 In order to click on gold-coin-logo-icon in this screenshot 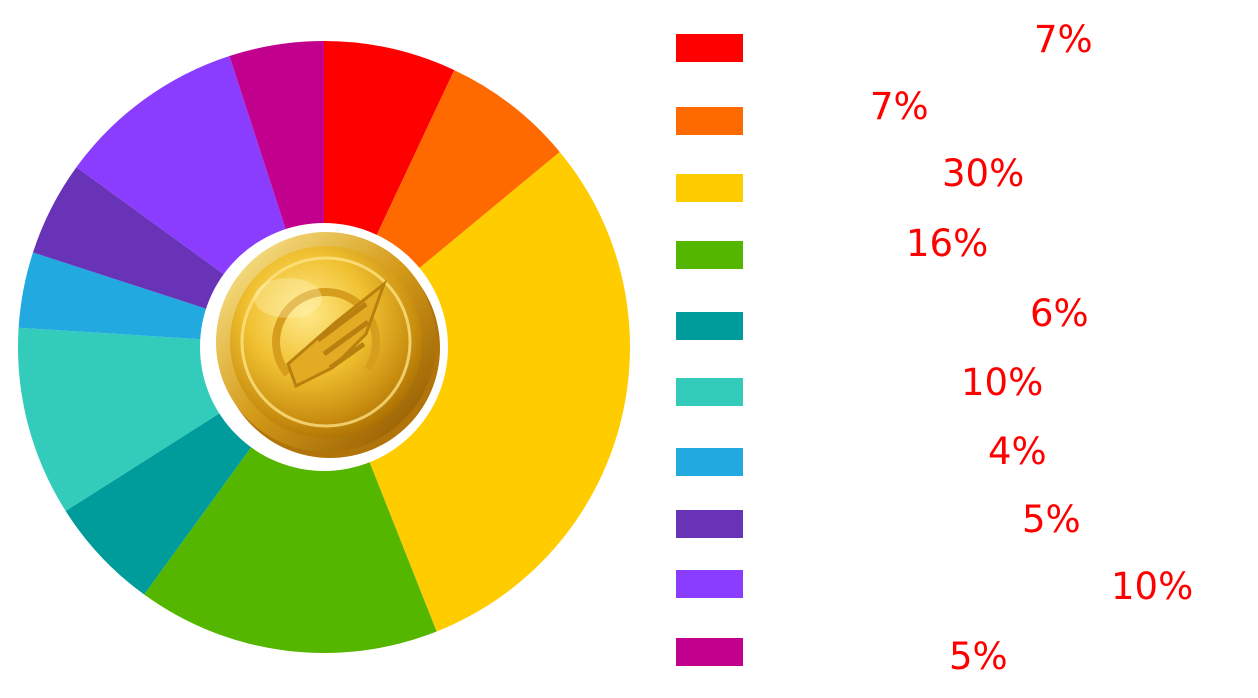, I will do `click(328, 345)`.